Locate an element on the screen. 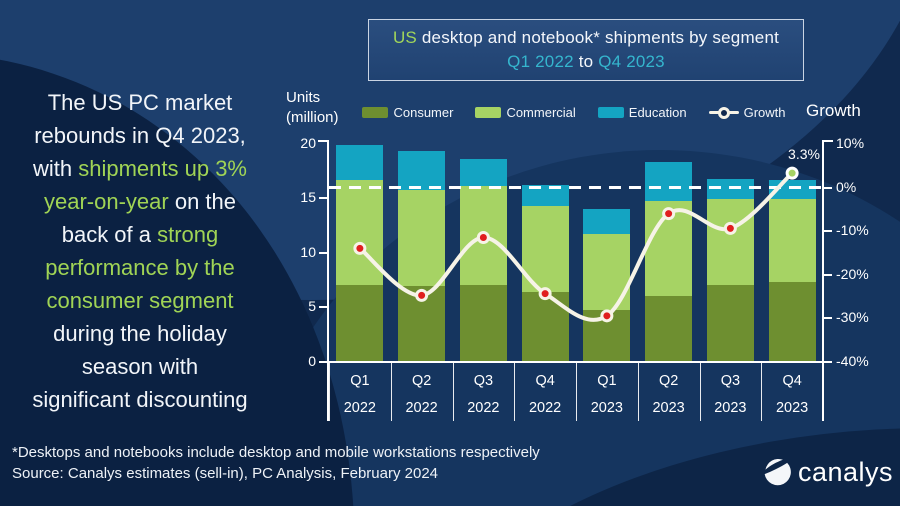  text-segment: back of a is located at coordinates (109, 234).